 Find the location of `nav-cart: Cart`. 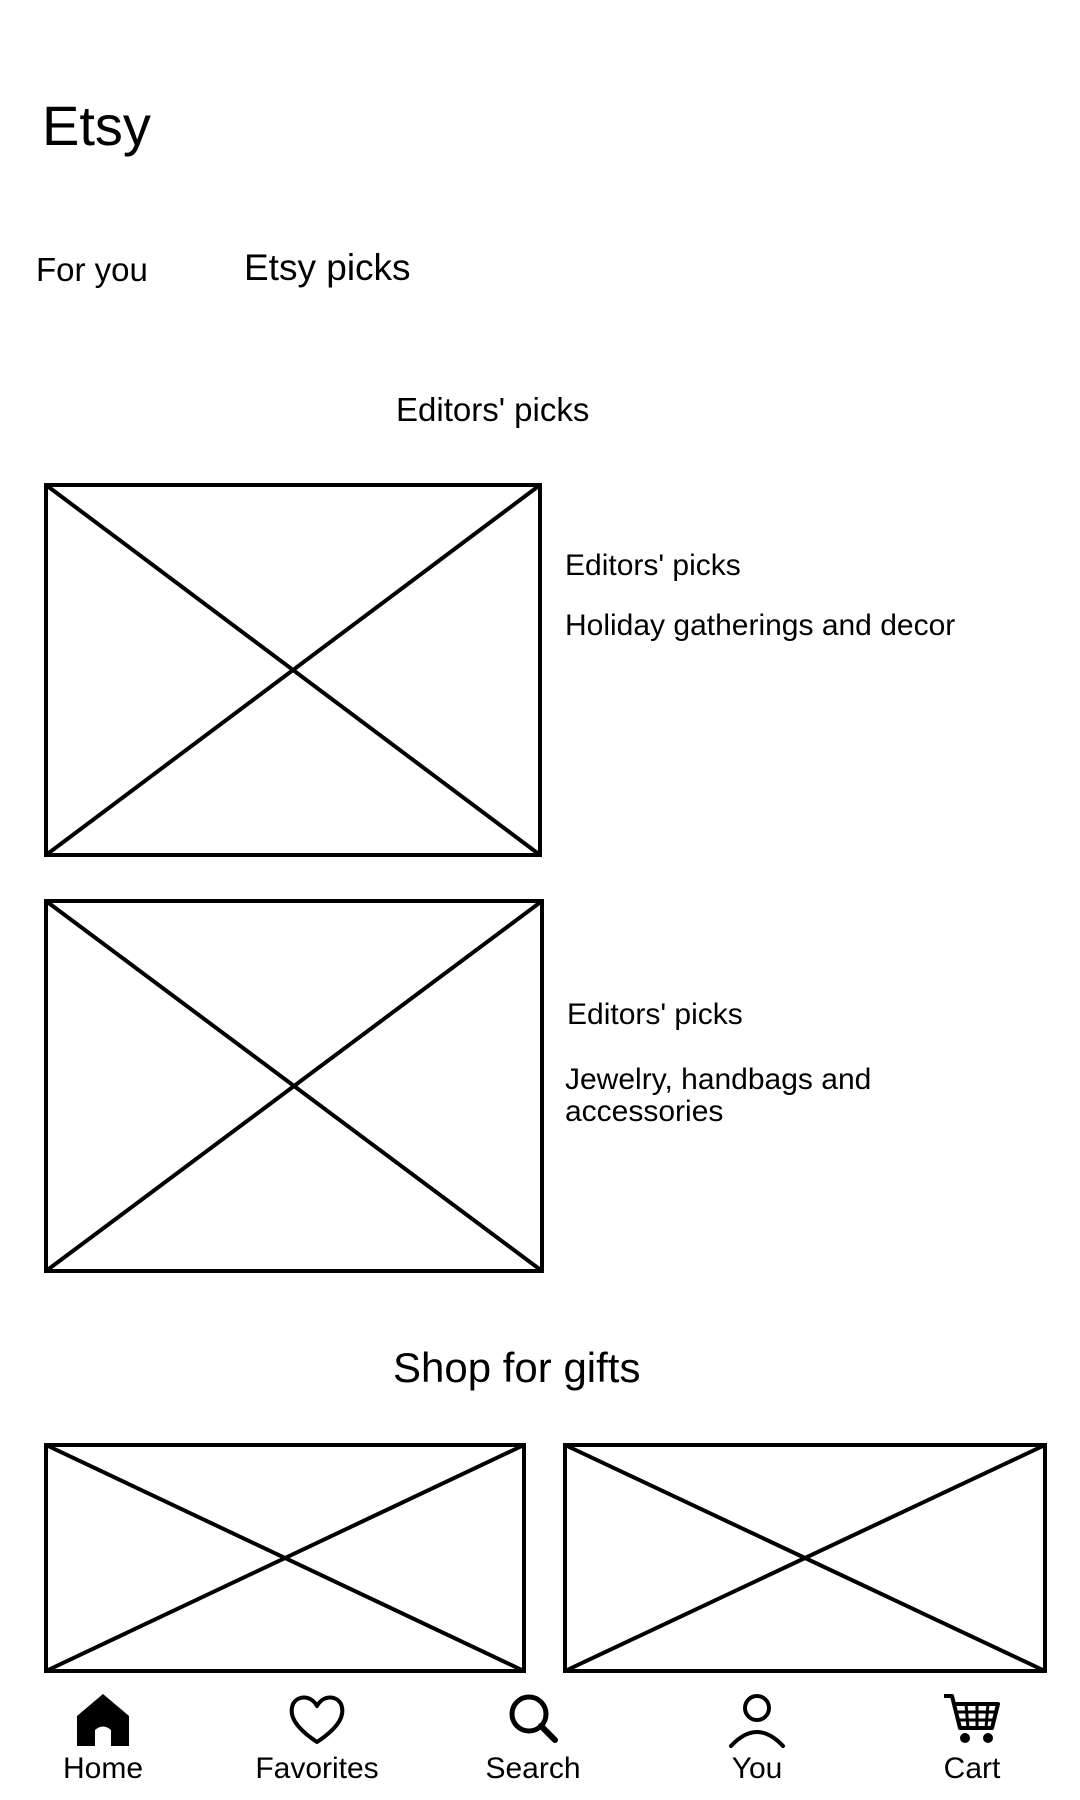

nav-cart: Cart is located at coordinates (972, 1745).